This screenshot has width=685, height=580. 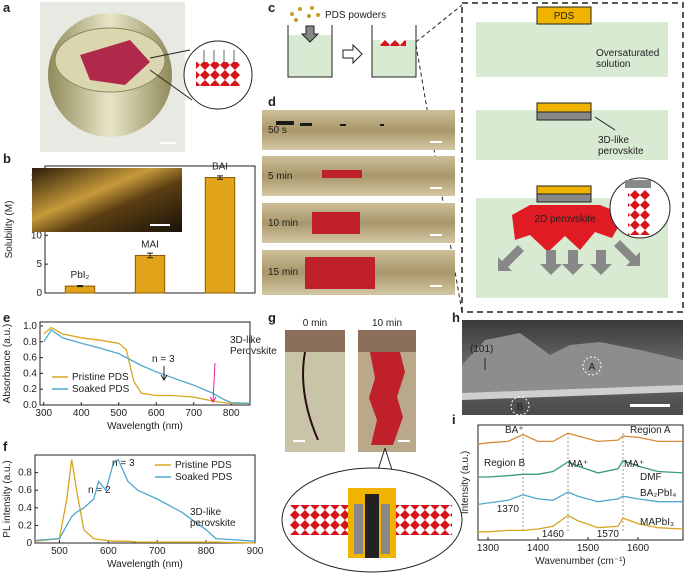 I want to click on diagram-text-line: solution, so click(x=613, y=64).